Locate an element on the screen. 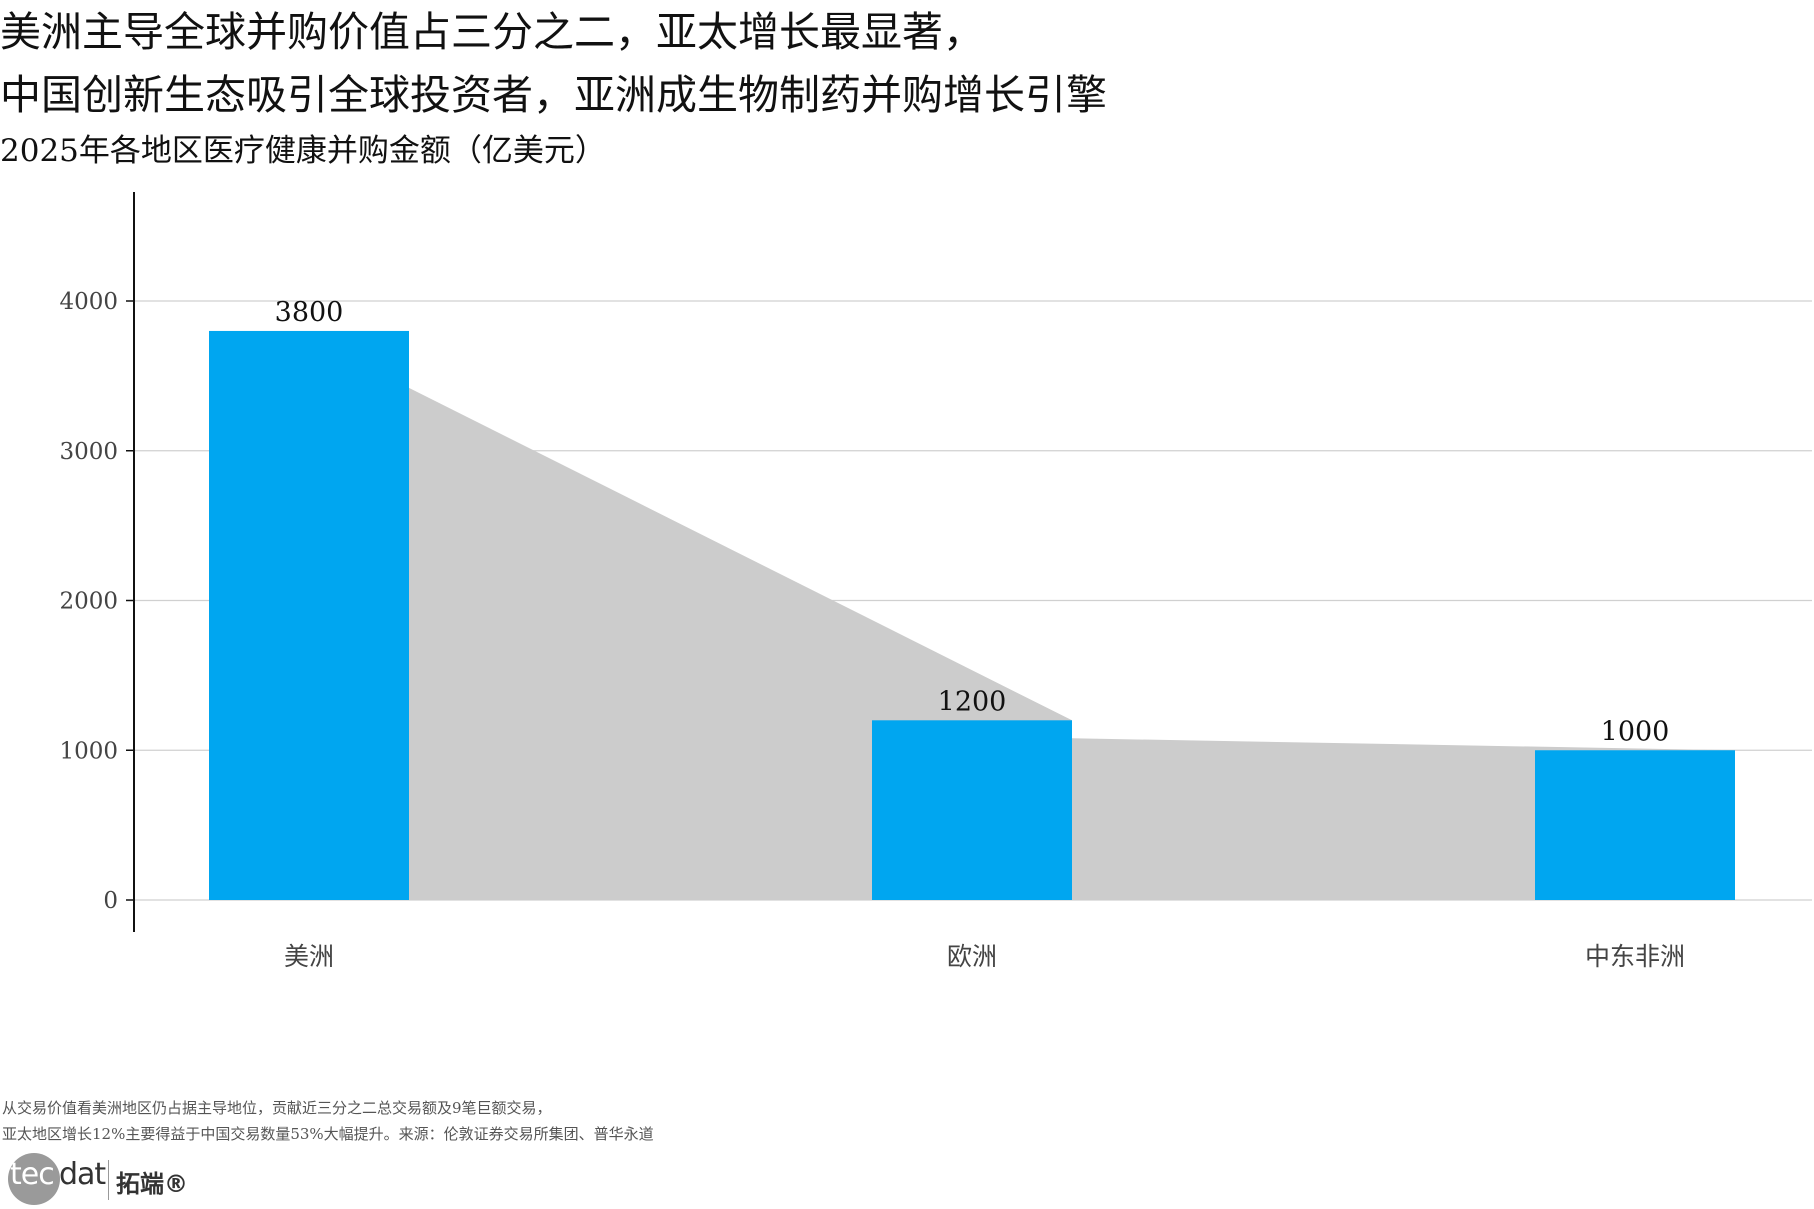 Image resolution: width=1814 pixels, height=1209 pixels. logo-brand-name: 拓端® is located at coordinates (152, 1184).